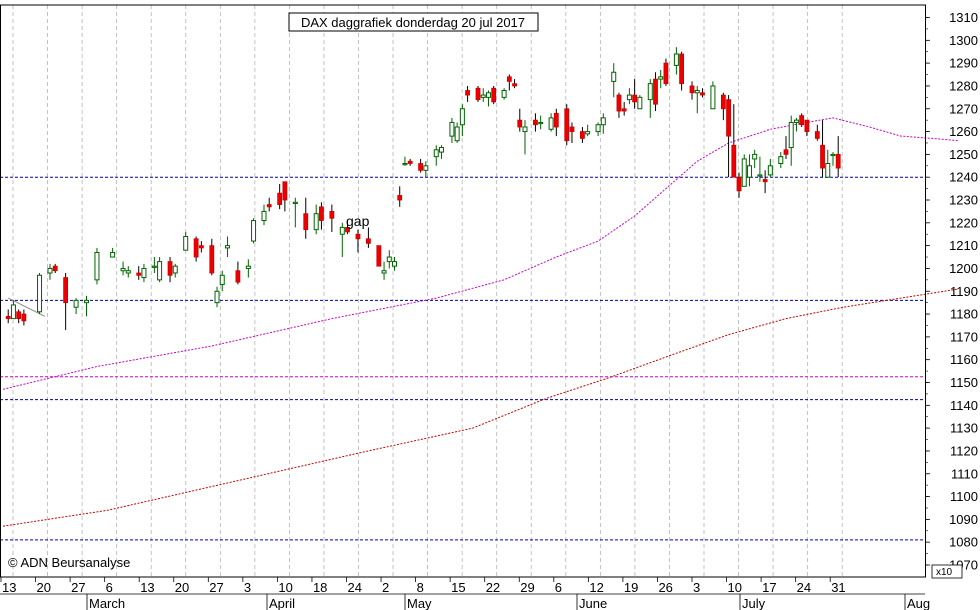 The image size is (980, 610). Describe the element at coordinates (665, 587) in the screenshot. I see `x-day-tick-label: 26` at that location.